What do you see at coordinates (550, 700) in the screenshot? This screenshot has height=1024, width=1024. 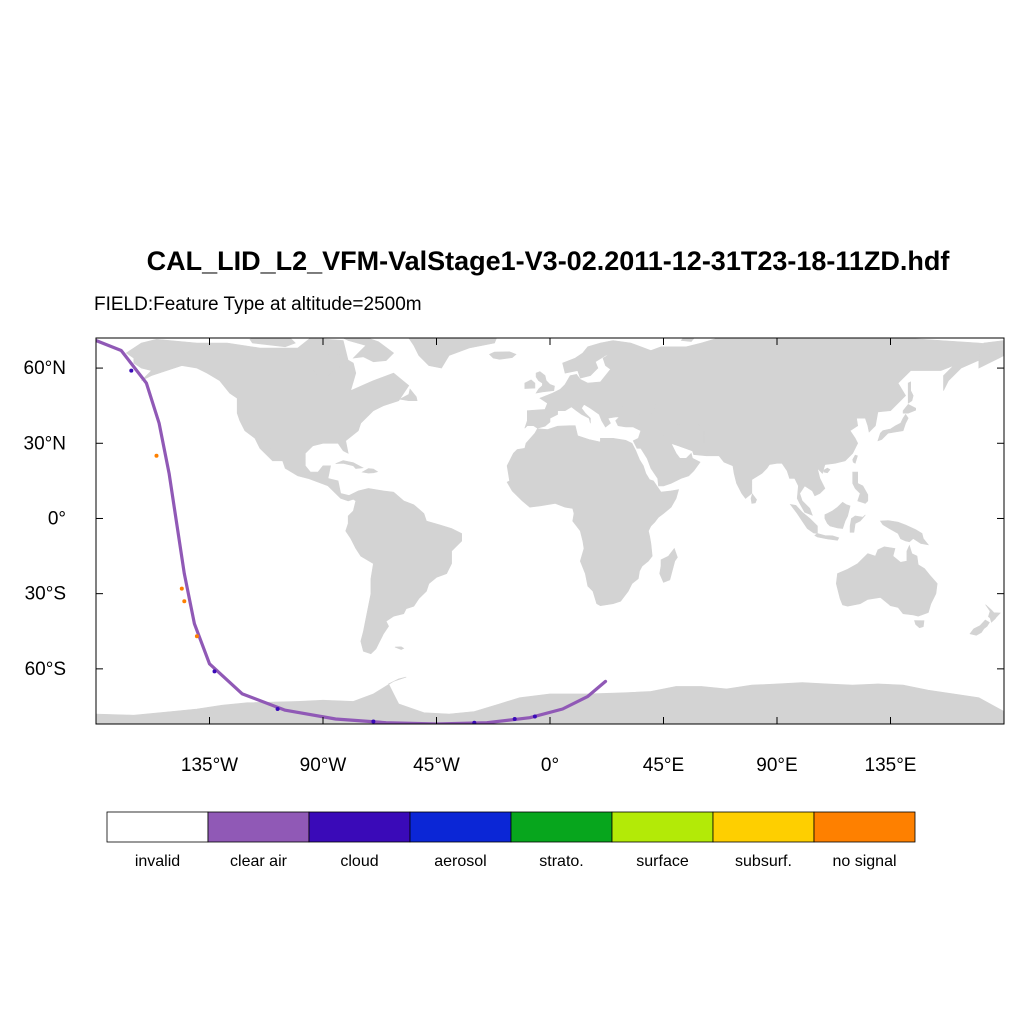 I see `land-antarctica` at bounding box center [550, 700].